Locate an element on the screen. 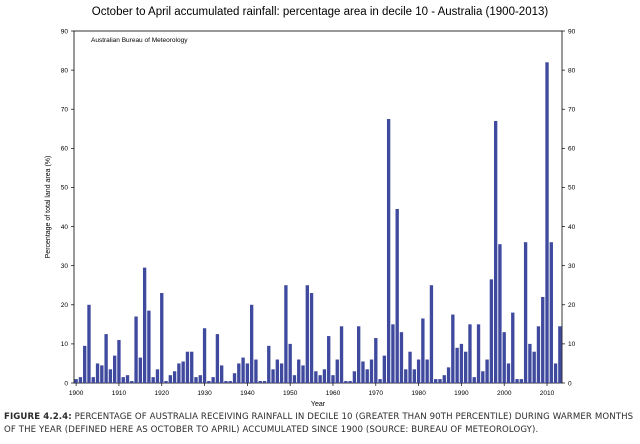 The width and height of the screenshot is (640, 444). bar-1953 is located at coordinates (303, 374).